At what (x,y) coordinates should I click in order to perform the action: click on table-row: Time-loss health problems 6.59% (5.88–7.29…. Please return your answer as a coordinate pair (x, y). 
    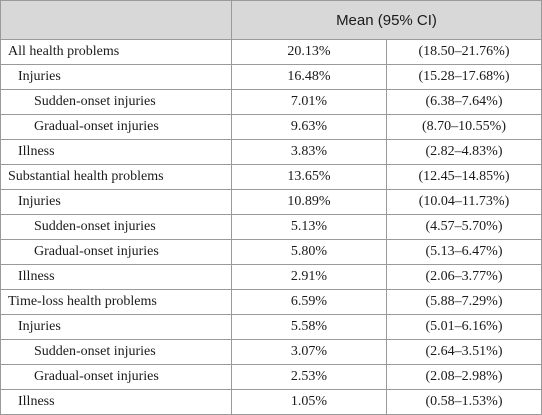
    Looking at the image, I should click on (271, 302).